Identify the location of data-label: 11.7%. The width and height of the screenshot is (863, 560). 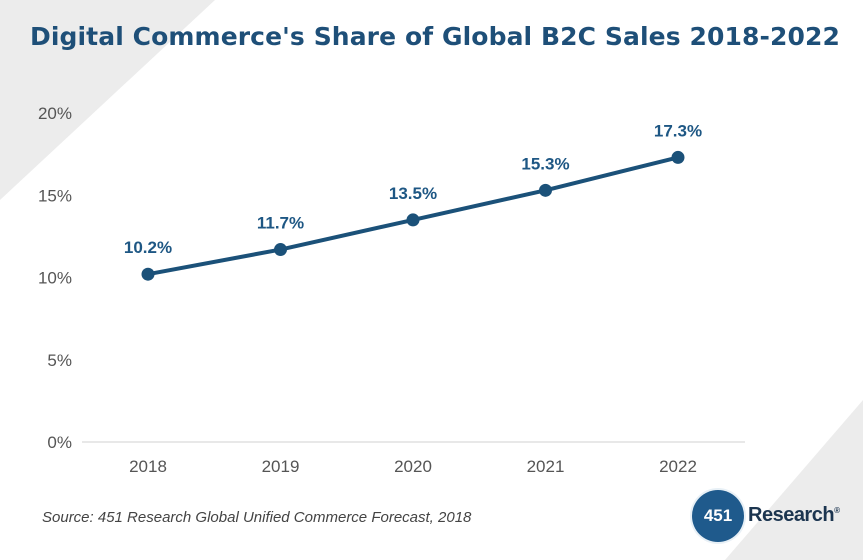
(280, 223).